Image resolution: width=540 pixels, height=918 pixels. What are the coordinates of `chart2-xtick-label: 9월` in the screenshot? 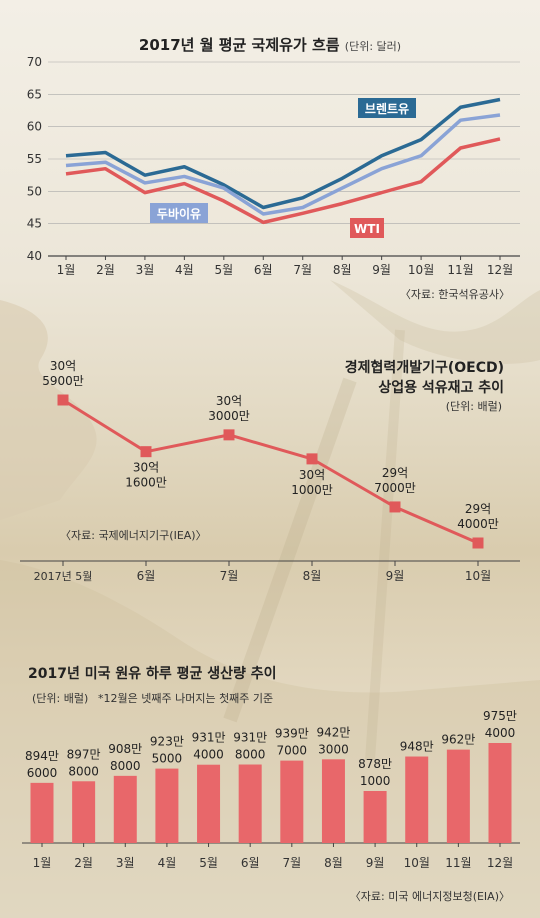 It's located at (395, 576).